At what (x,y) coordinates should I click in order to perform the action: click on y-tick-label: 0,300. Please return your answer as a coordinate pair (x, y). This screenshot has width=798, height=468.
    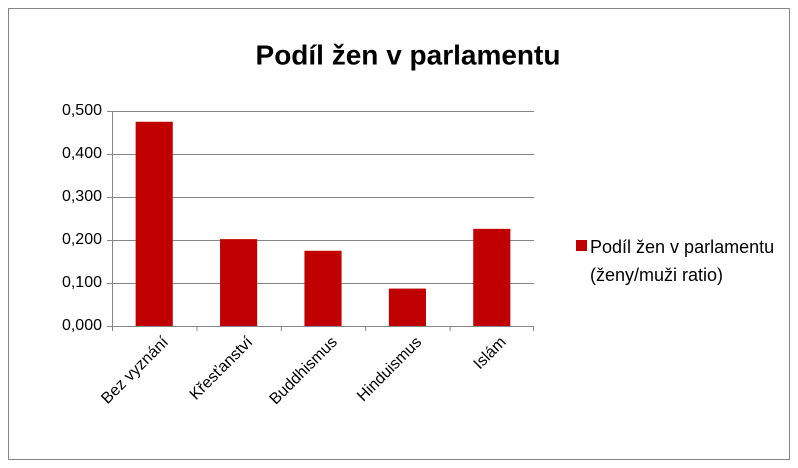
    Looking at the image, I should click on (82, 196).